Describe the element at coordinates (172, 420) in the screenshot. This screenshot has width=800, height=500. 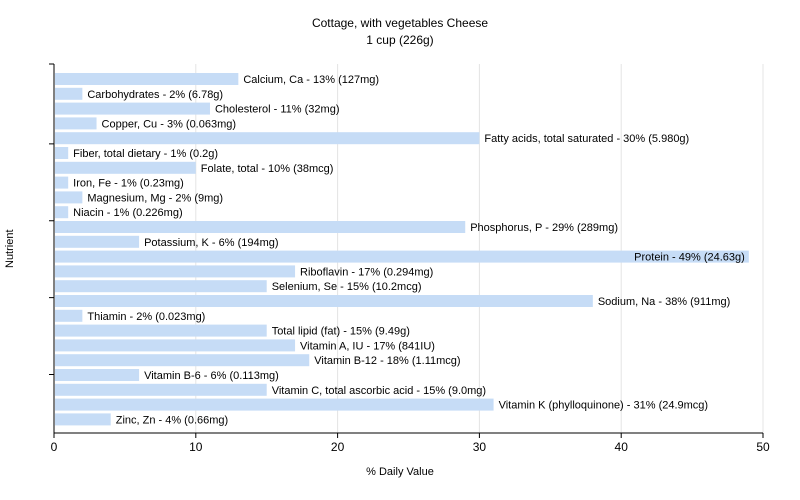
I see `bar-label-23: Zinc, Zn - 4% (0.66mg)` at that location.